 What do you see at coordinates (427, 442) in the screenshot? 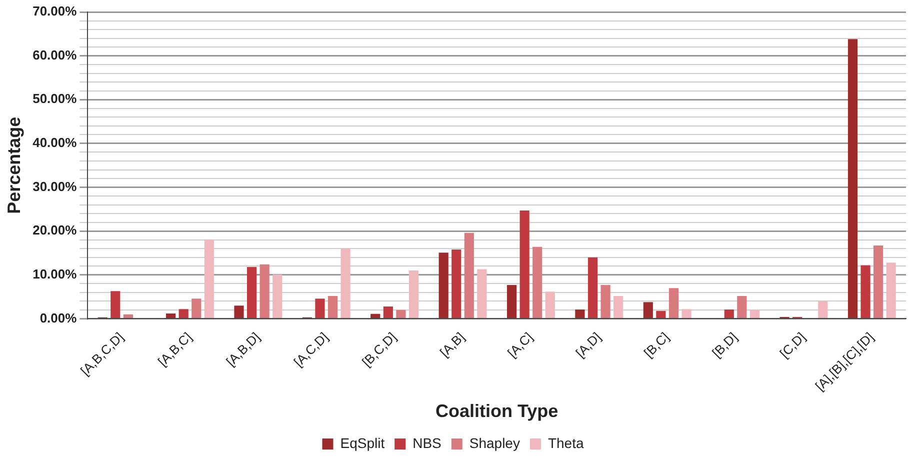
I see `legend-label: NBS` at bounding box center [427, 442].